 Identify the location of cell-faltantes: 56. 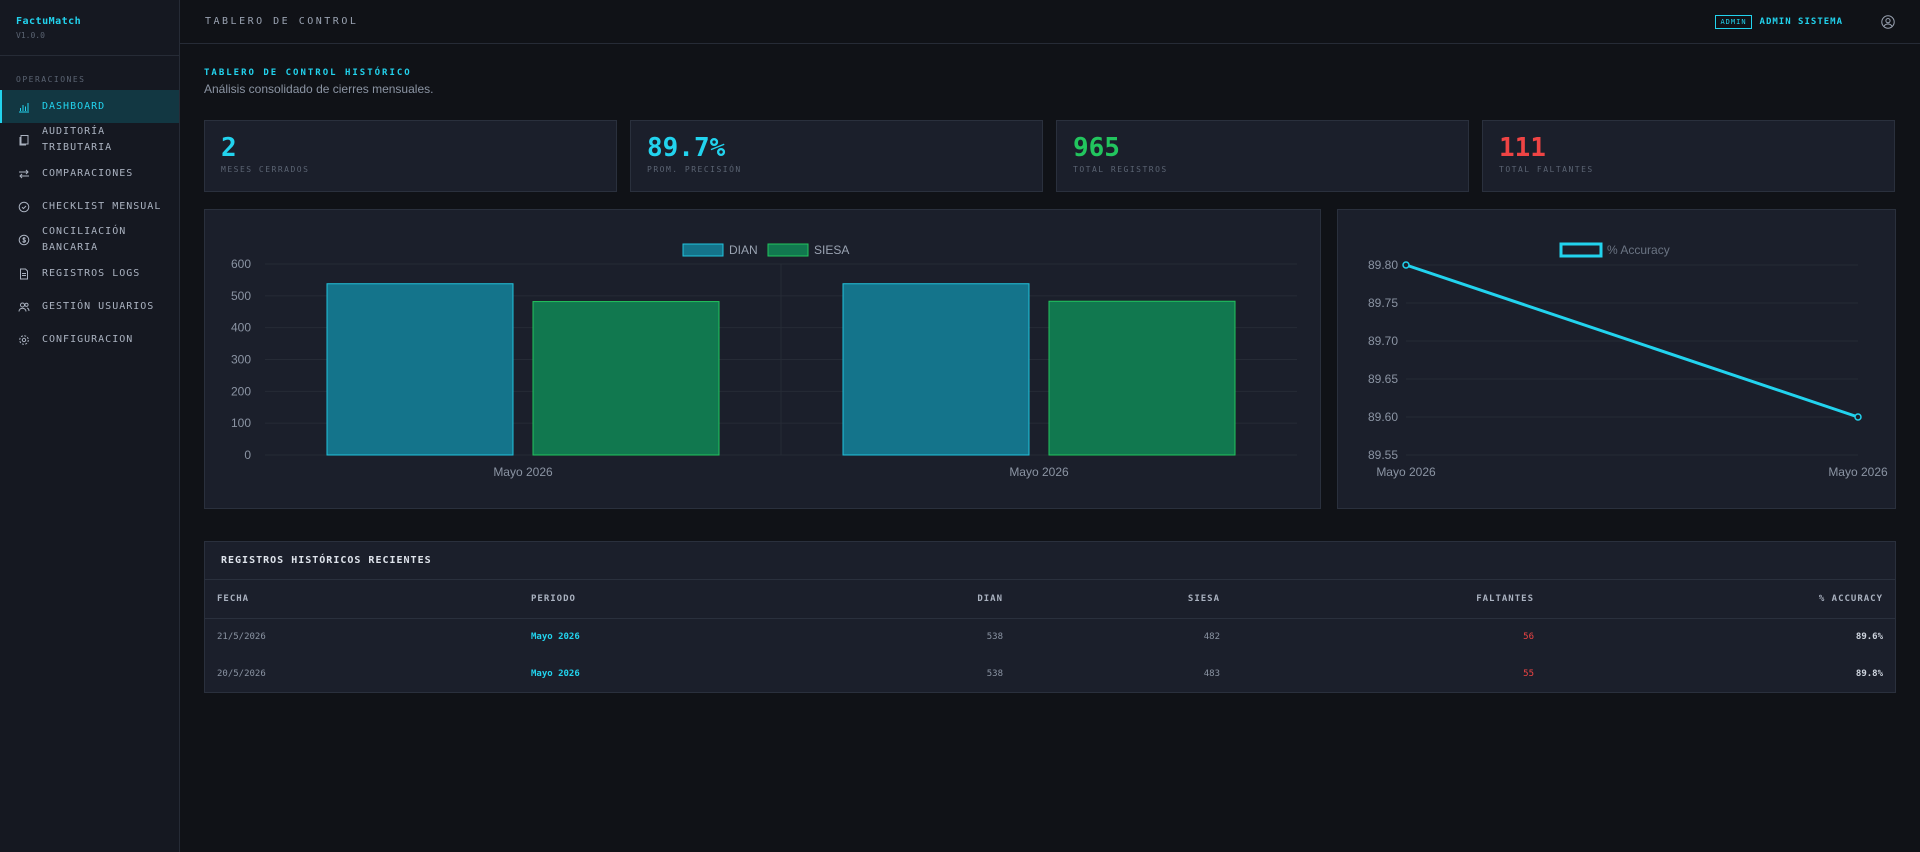
(1528, 636).